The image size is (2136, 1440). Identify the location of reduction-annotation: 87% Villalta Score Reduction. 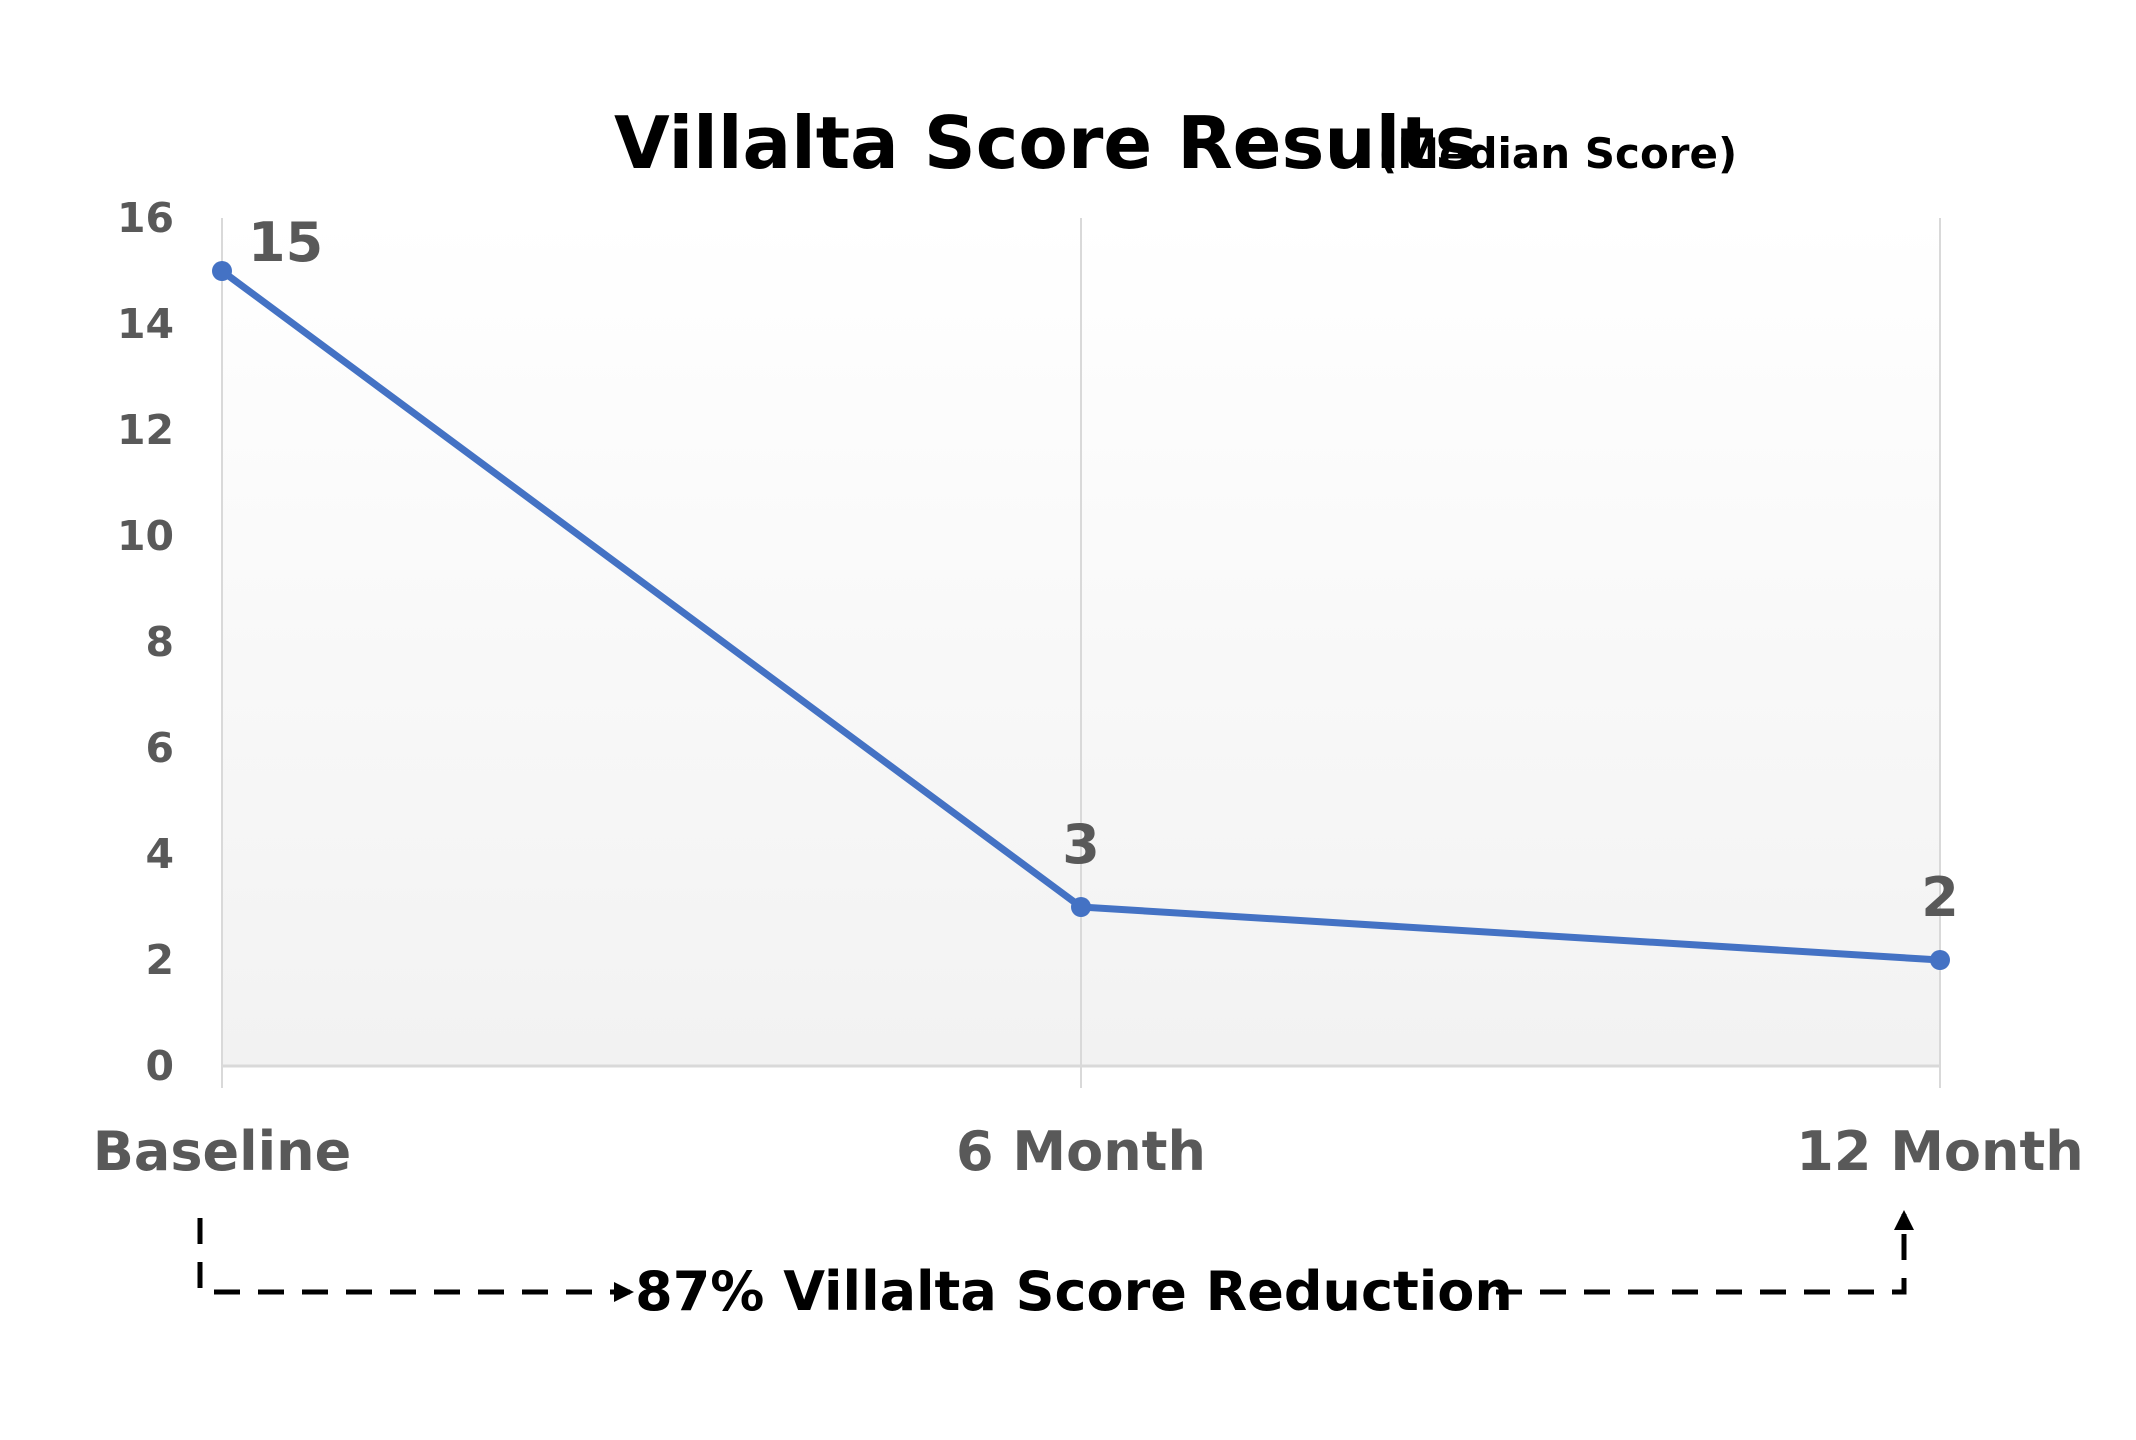
(1055, 1266).